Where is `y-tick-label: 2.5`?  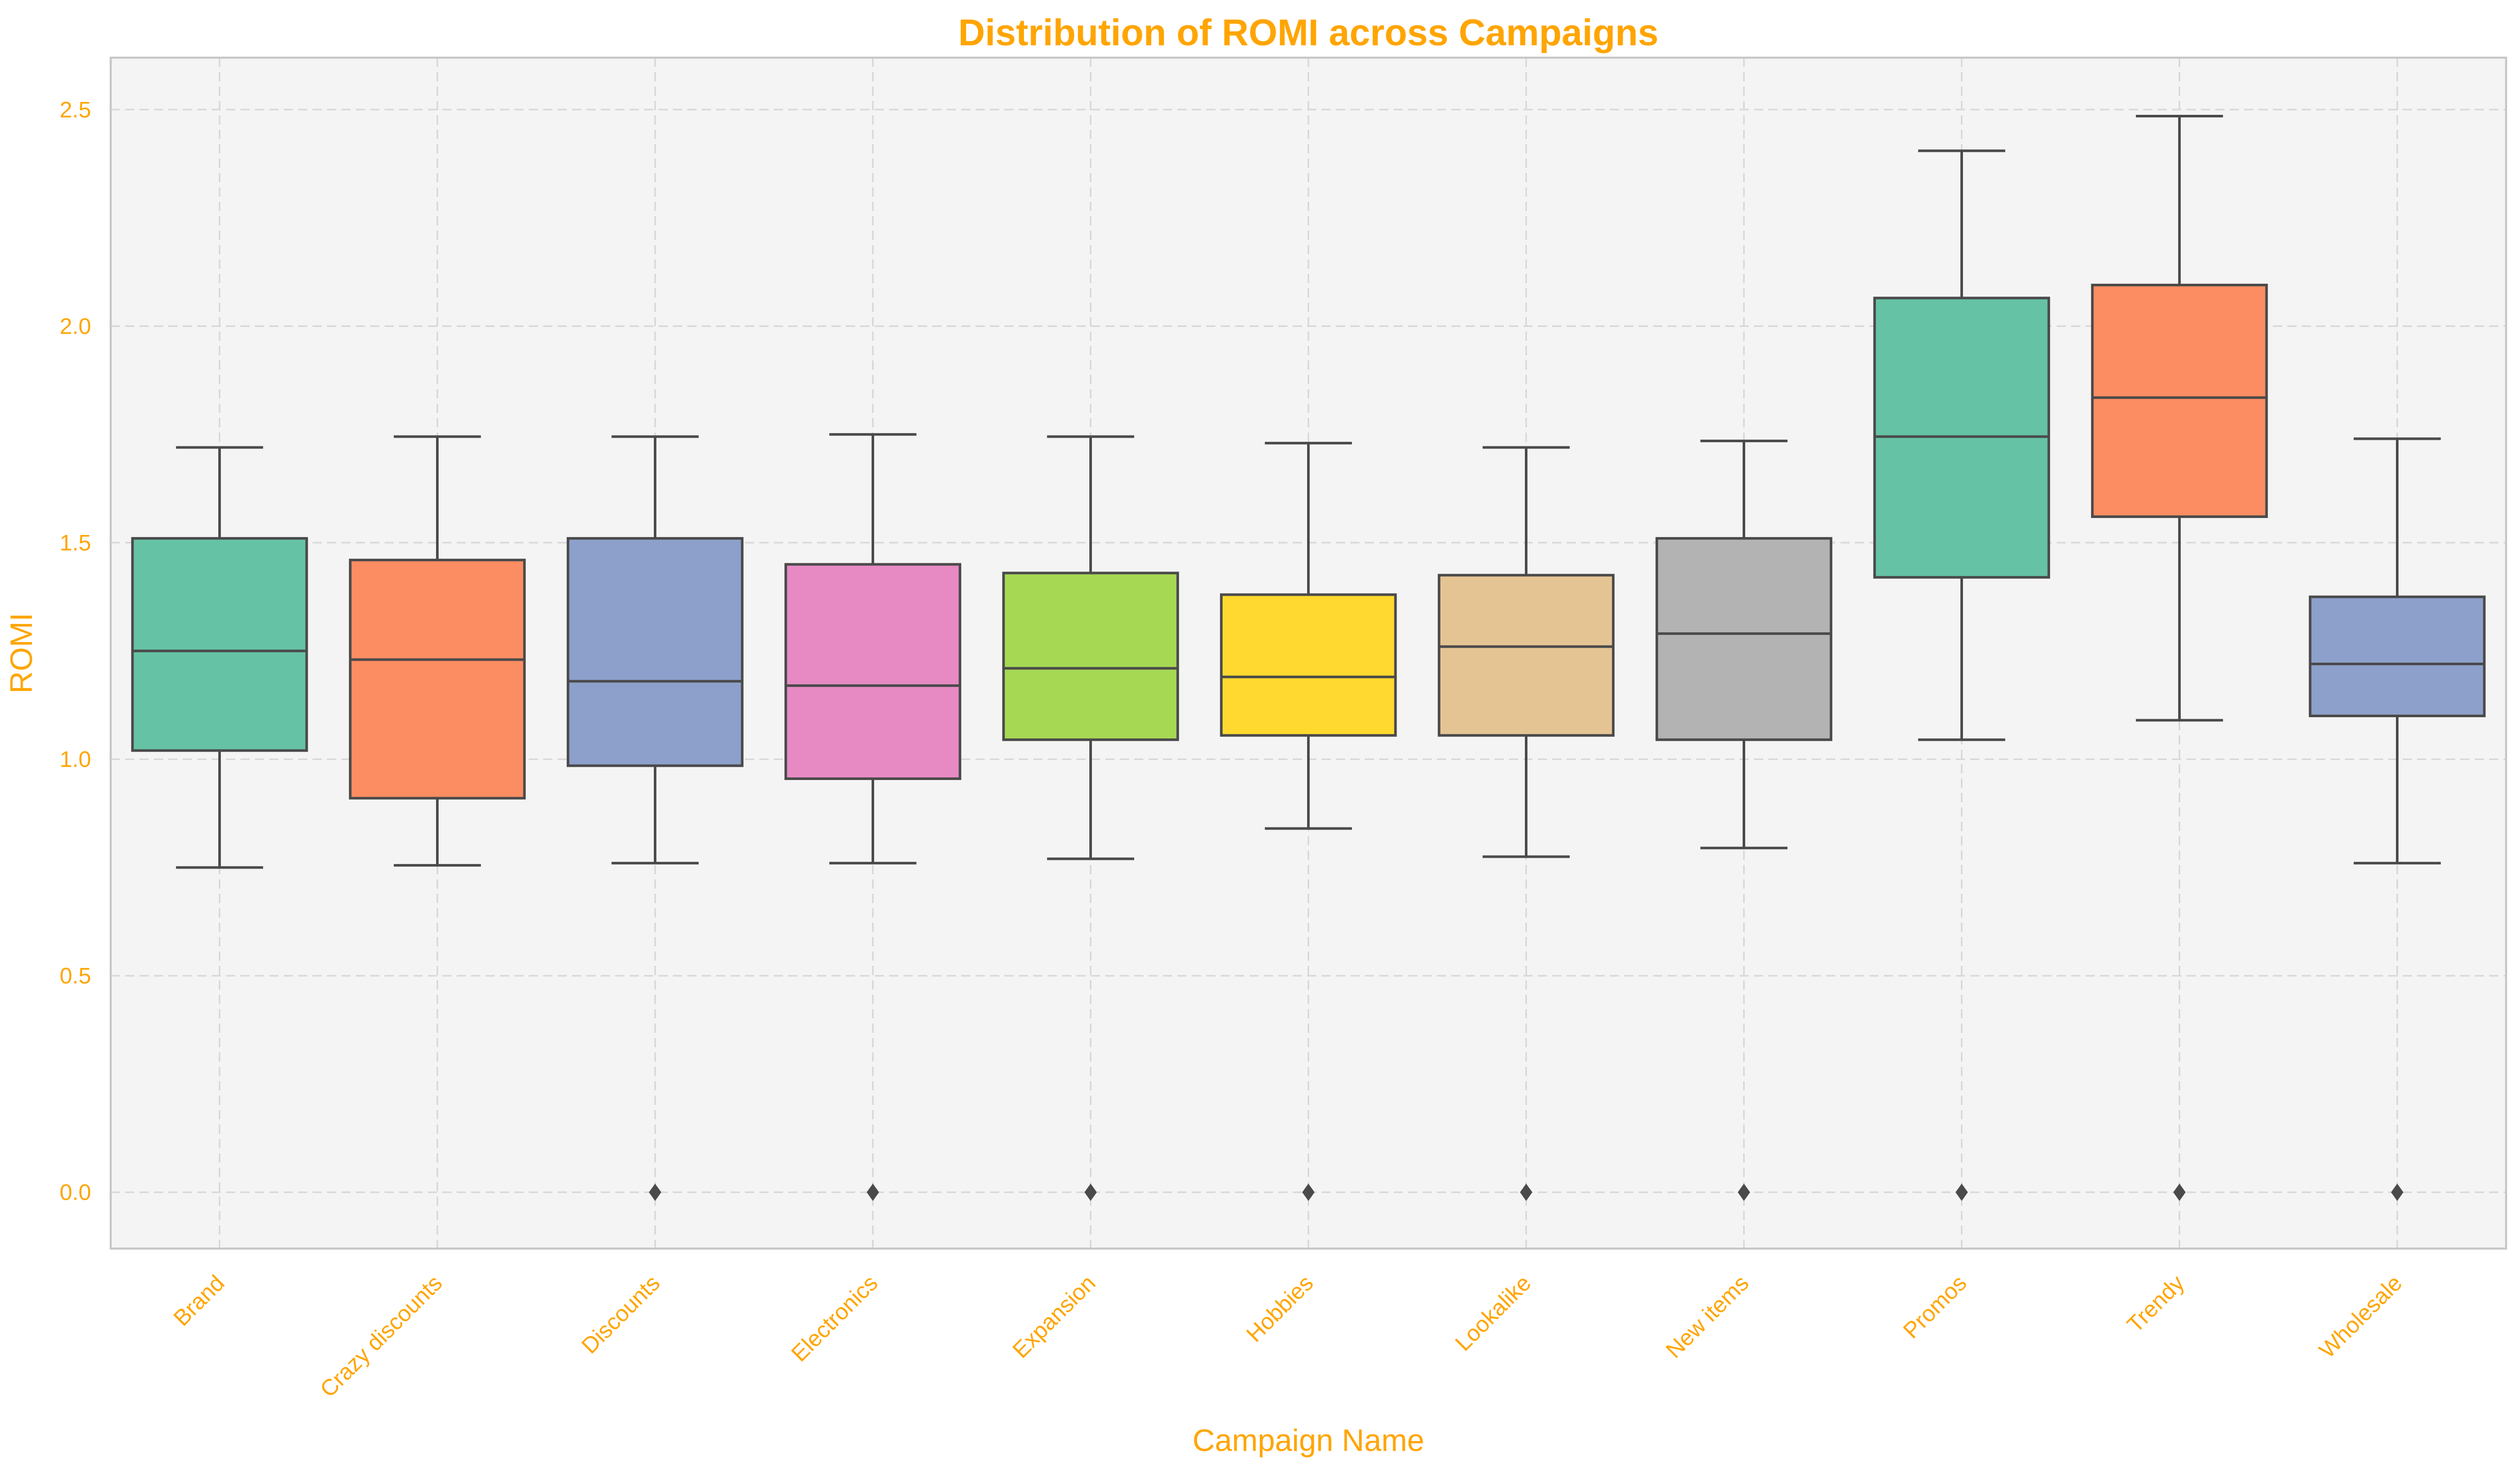
y-tick-label: 2.5 is located at coordinates (75, 110).